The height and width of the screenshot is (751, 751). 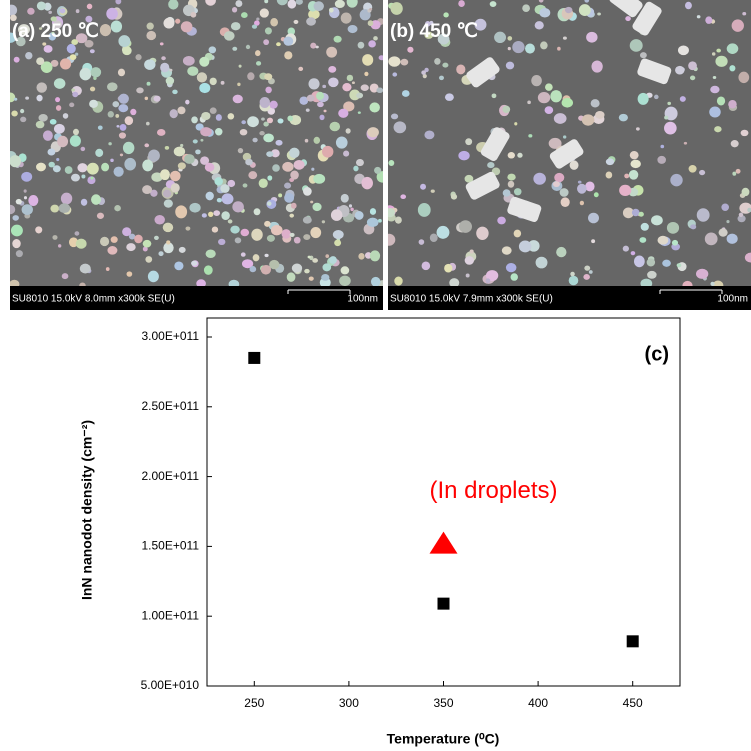 What do you see at coordinates (538, 703) in the screenshot?
I see `x-tick-label: 400` at bounding box center [538, 703].